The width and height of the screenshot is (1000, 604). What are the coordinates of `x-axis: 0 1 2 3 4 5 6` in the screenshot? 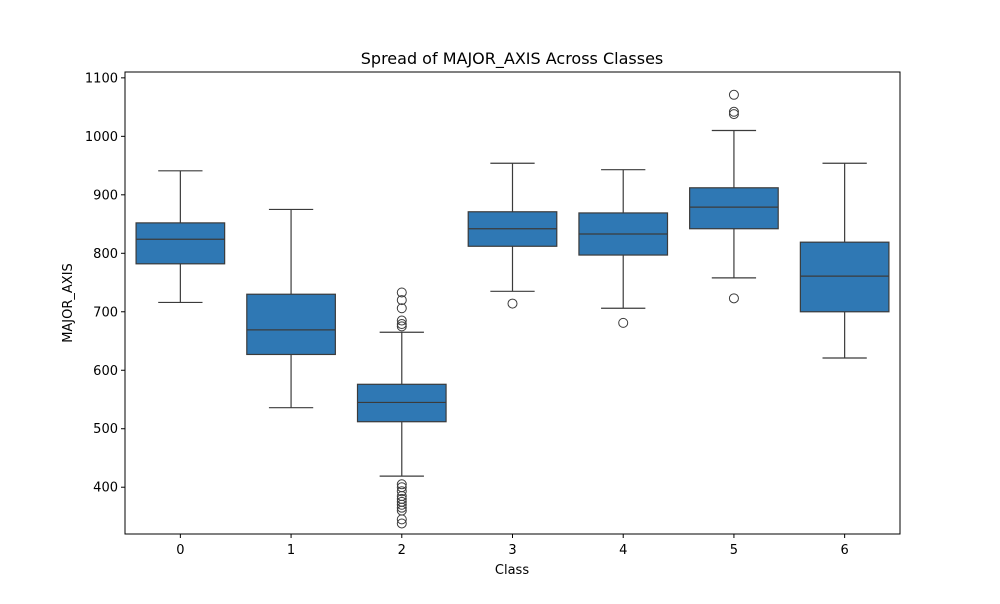 It's located at (512, 546).